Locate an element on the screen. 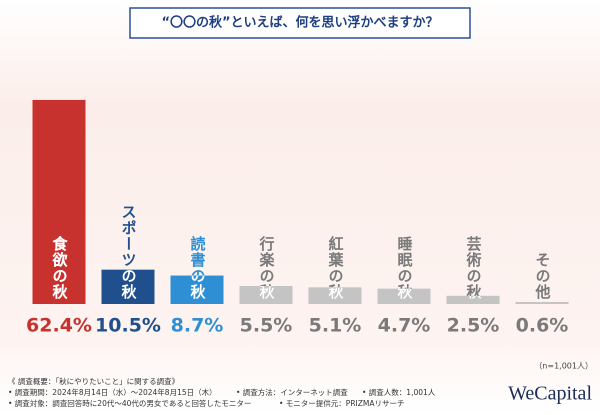 Image resolution: width=600 pixels, height=415 pixels. footer-item: • 調査対象：調査回答時に20代〜40代の男女であると回答したモニター is located at coordinates (129, 403).